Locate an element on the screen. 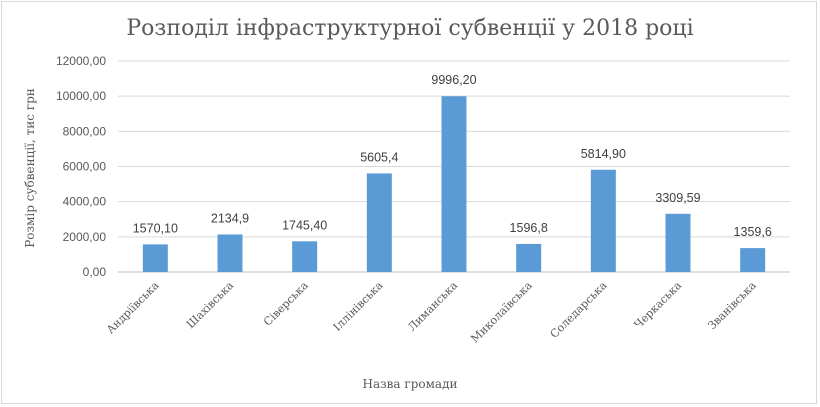 This screenshot has width=820, height=407. category-label: Миколаївська is located at coordinates (501, 312).